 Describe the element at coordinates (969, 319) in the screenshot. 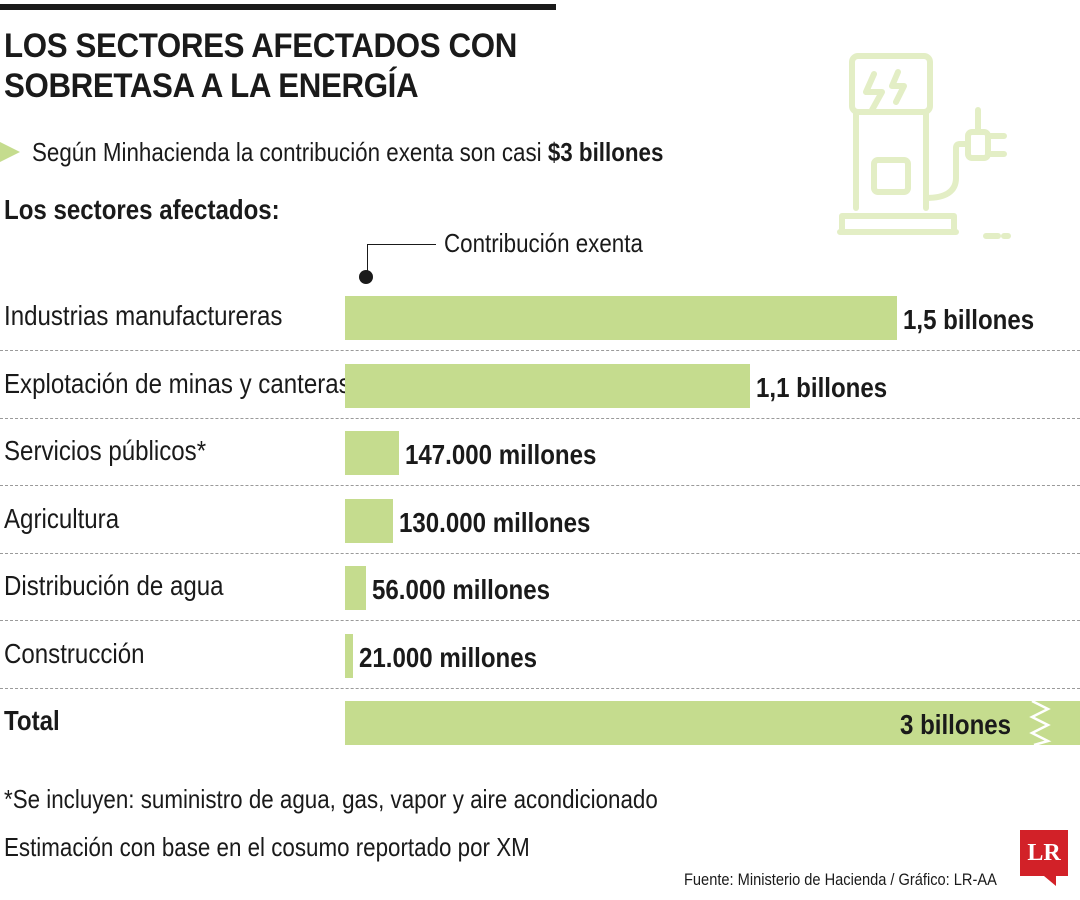

I see `value-label: 1,5 billones` at that location.